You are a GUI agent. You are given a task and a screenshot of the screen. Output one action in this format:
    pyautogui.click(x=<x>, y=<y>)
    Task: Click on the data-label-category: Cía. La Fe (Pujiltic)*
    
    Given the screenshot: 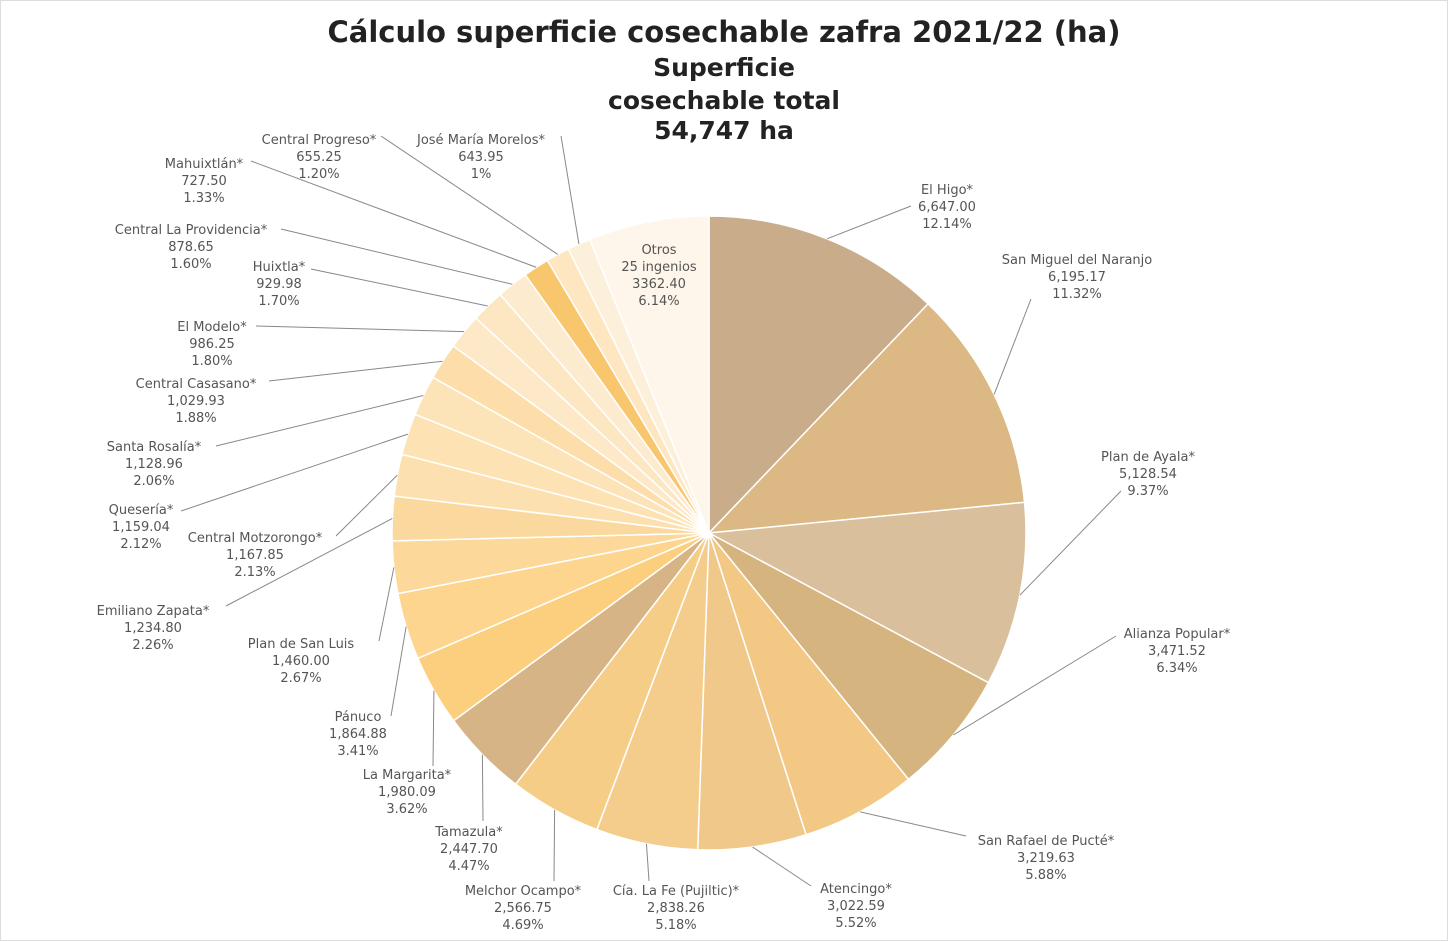 What is the action you would take?
    pyautogui.click(x=676, y=891)
    